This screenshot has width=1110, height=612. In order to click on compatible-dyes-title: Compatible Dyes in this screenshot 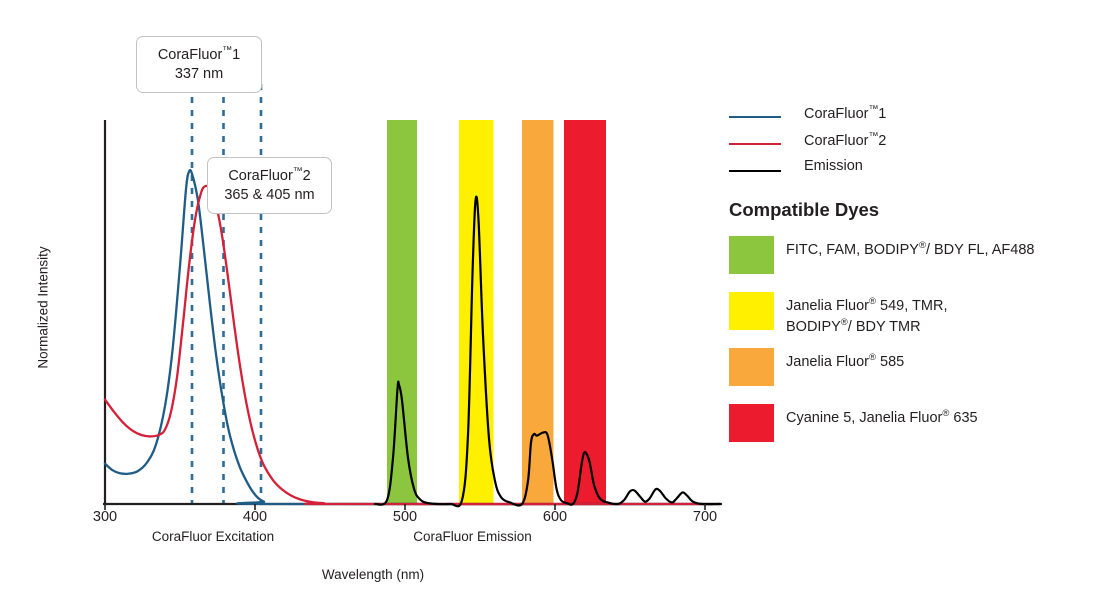, I will do `click(804, 209)`.